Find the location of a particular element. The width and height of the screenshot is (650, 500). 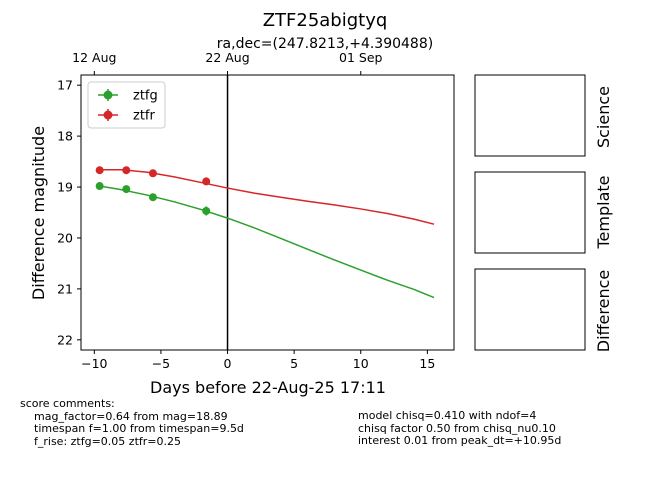

x-tick-label: 5 is located at coordinates (294, 363).